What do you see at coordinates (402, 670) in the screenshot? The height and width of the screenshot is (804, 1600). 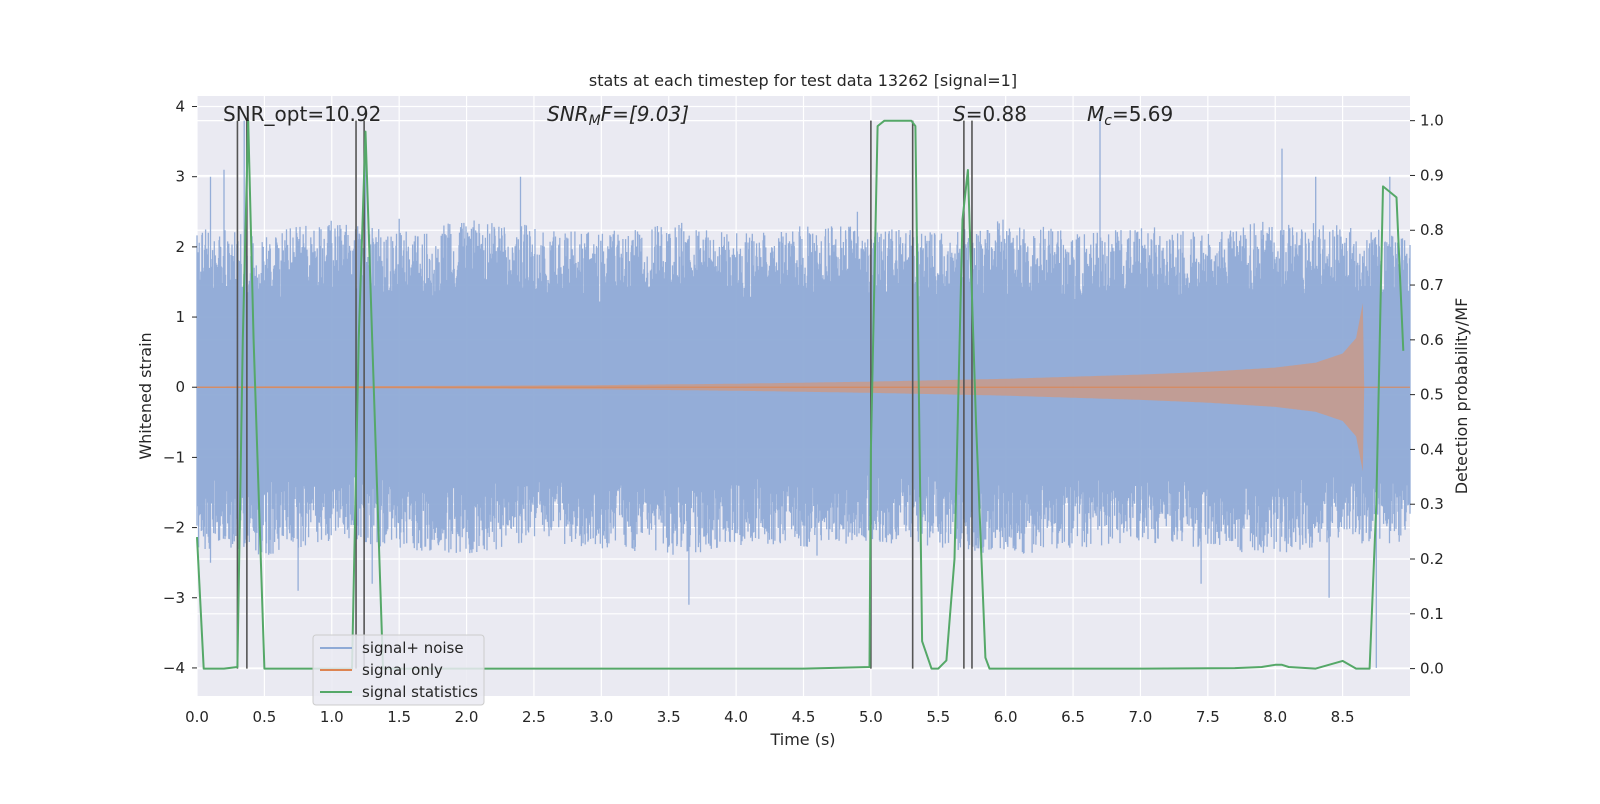 I see `legend-label-signal-only: signal only` at bounding box center [402, 670].